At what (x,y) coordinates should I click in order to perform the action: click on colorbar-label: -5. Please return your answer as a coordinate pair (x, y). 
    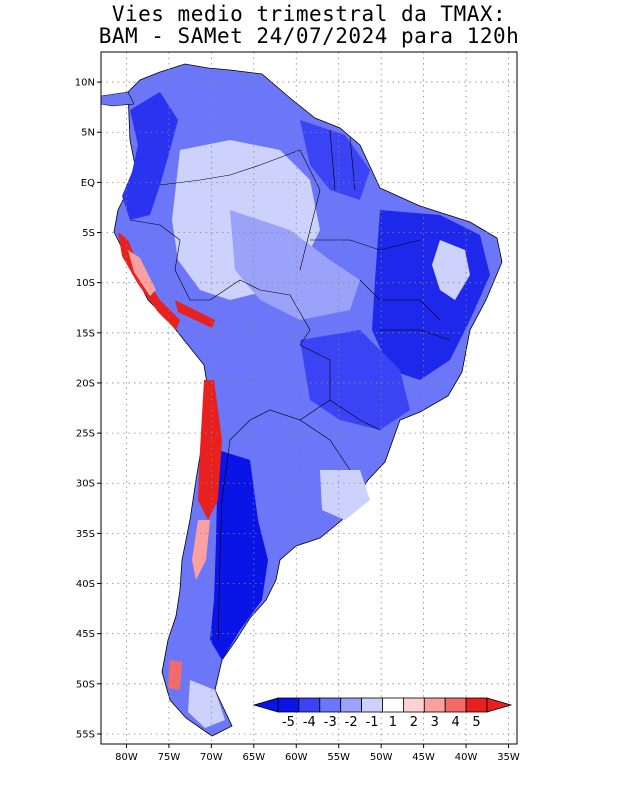
    Looking at the image, I should click on (288, 722).